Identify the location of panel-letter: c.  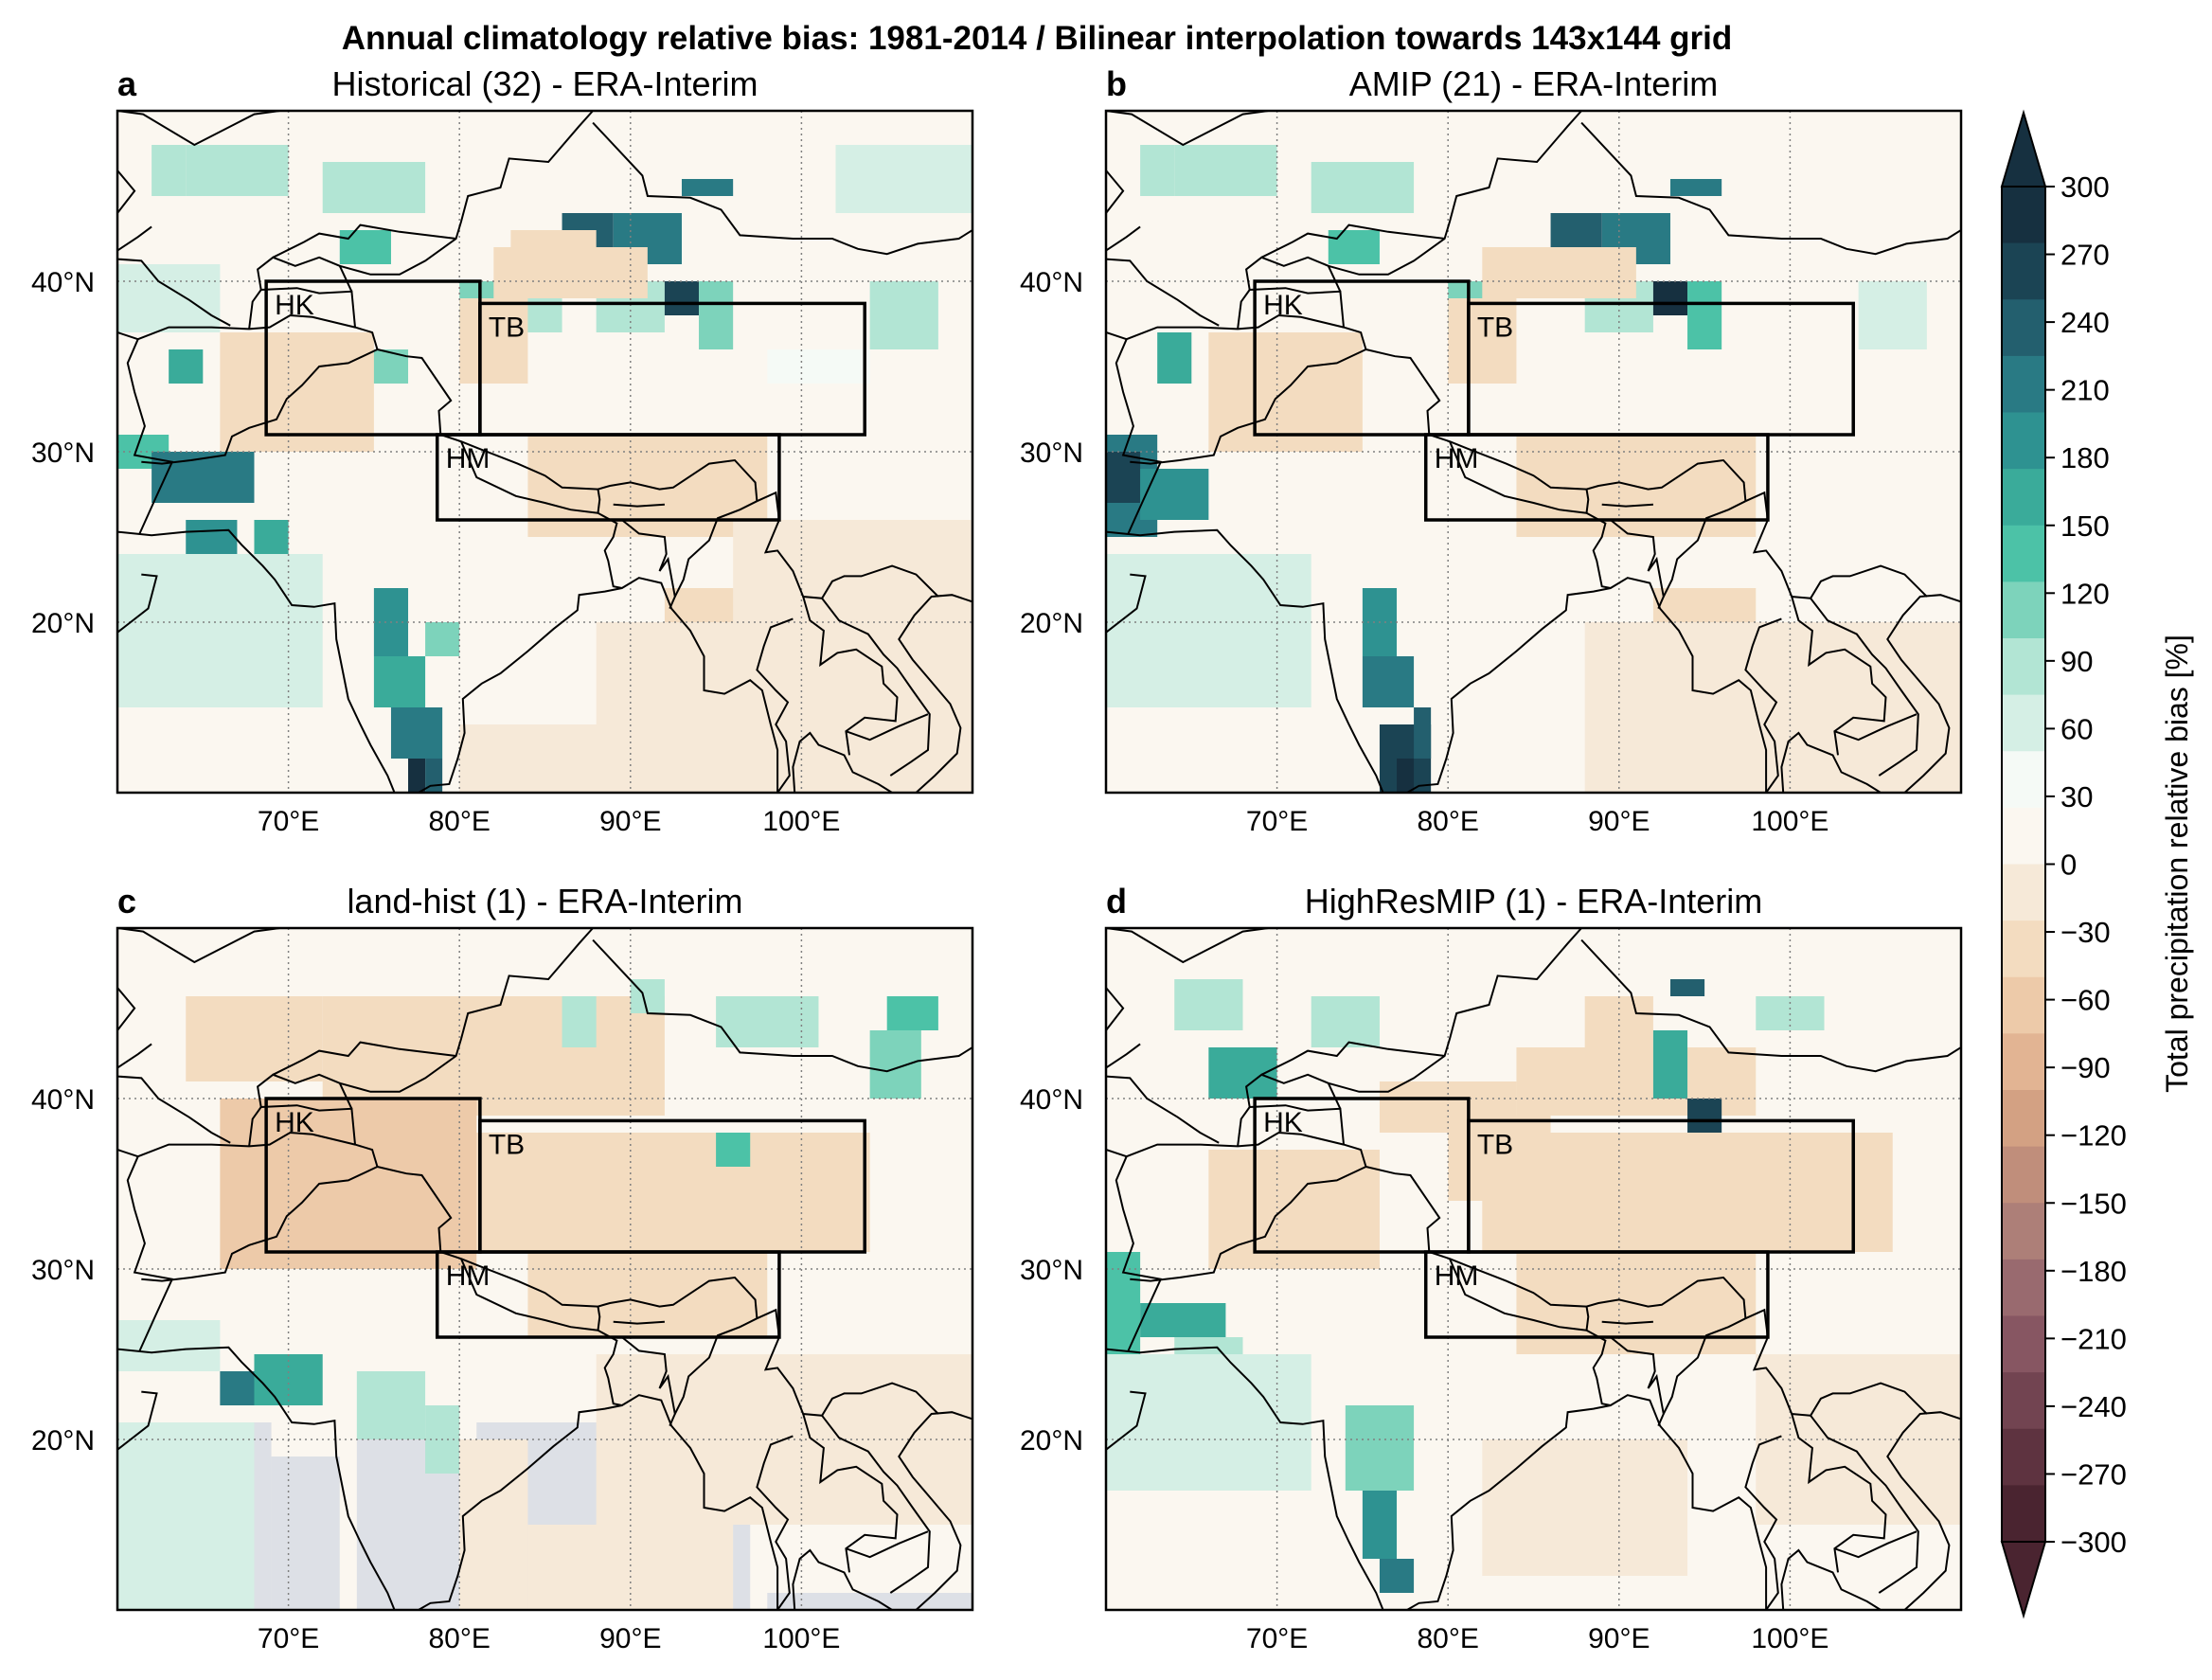
(126, 901).